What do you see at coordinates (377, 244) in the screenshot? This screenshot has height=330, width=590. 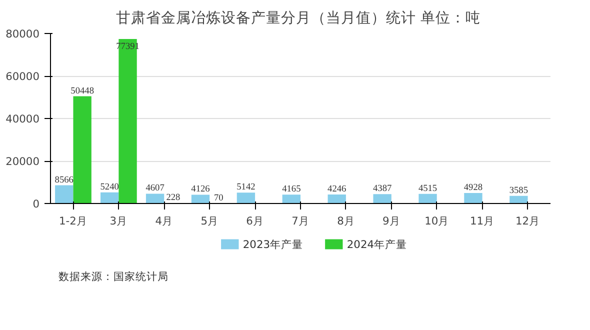 I see `legend-label: 2024年产量` at bounding box center [377, 244].